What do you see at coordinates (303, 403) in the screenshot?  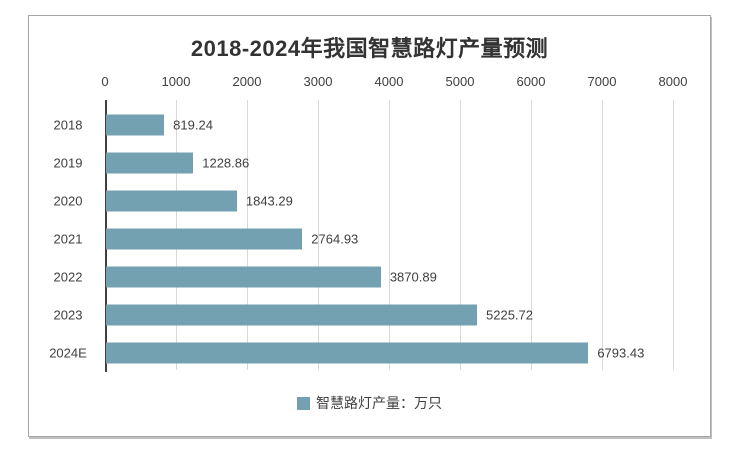 I see `legend-swatch` at bounding box center [303, 403].